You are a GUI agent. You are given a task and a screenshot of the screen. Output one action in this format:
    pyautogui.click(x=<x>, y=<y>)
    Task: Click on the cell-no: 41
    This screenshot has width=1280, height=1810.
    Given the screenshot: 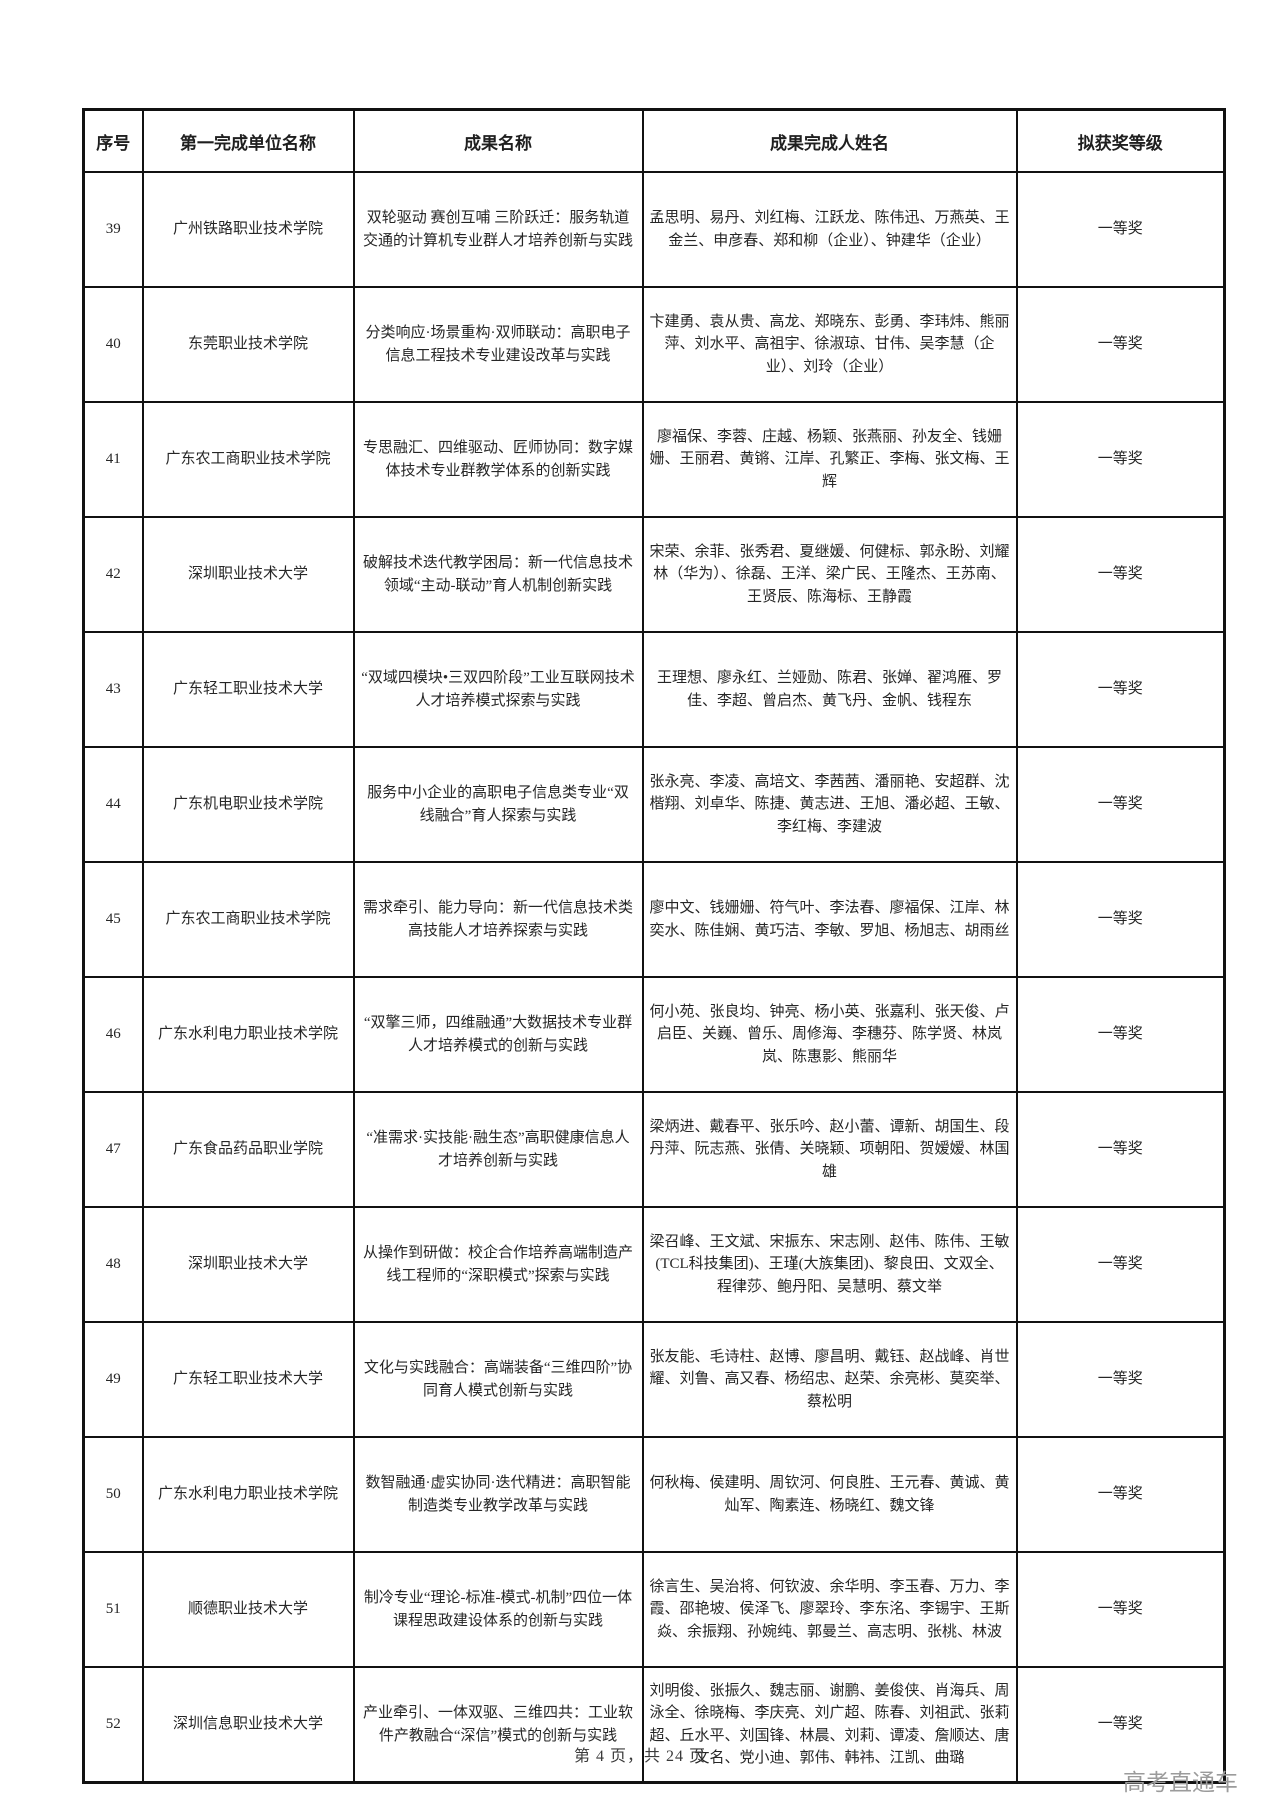 What is the action you would take?
    pyautogui.click(x=113, y=459)
    